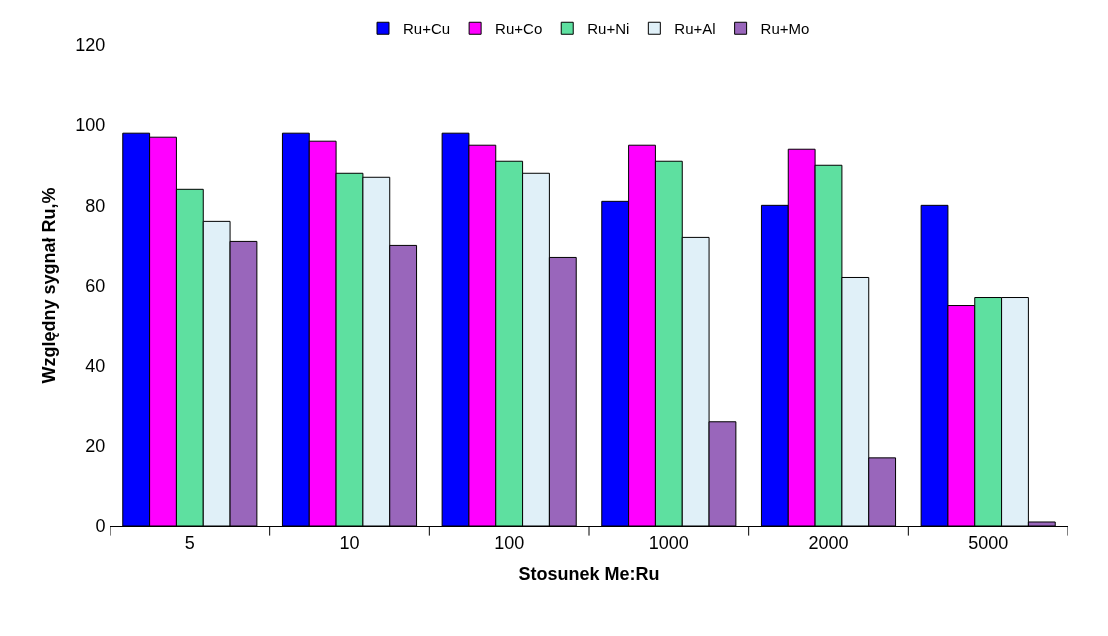 This screenshot has width=1108, height=636. I want to click on x-tick-label: 10, so click(349, 542).